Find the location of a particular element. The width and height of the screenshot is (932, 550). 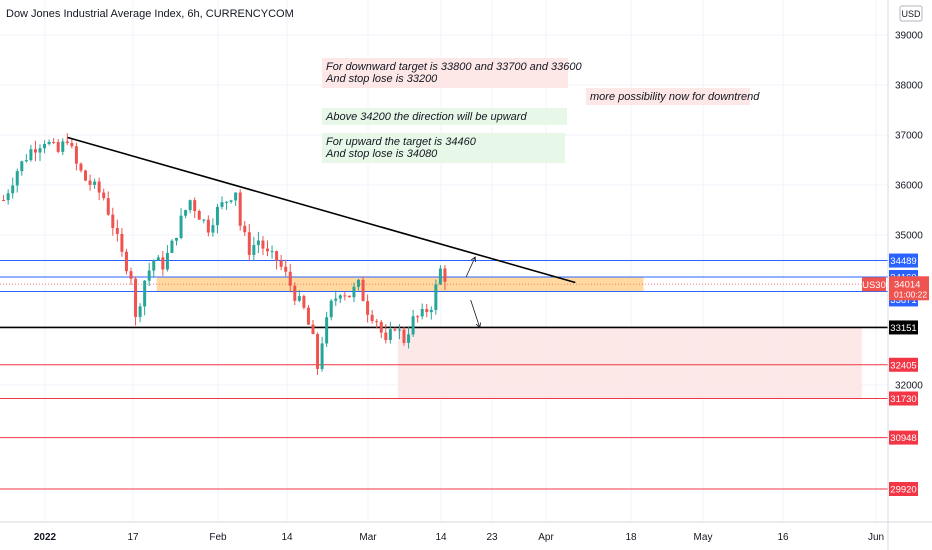

currency-button is located at coordinates (911, 13).